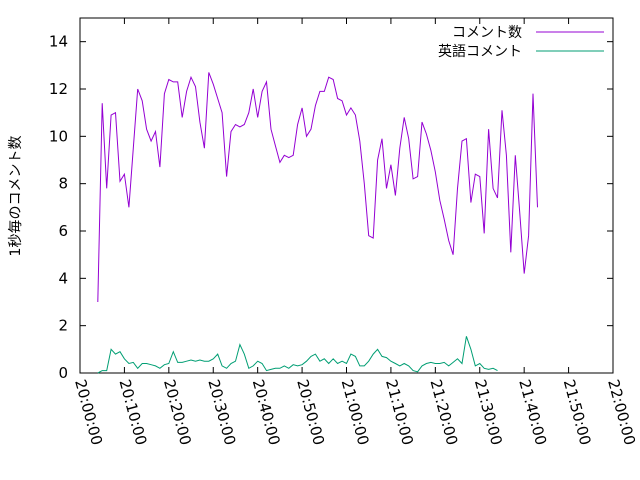 The image size is (640, 480). What do you see at coordinates (488, 412) in the screenshot?
I see `x-tick-label: 21:30:00` at bounding box center [488, 412].